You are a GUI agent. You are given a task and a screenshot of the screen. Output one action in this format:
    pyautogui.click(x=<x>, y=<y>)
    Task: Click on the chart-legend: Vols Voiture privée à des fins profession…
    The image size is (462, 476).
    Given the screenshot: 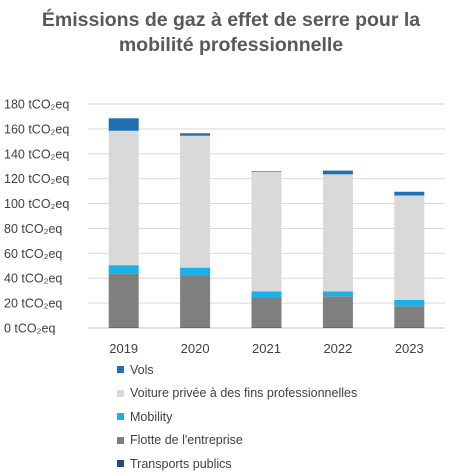 What is the action you would take?
    pyautogui.click(x=237, y=417)
    